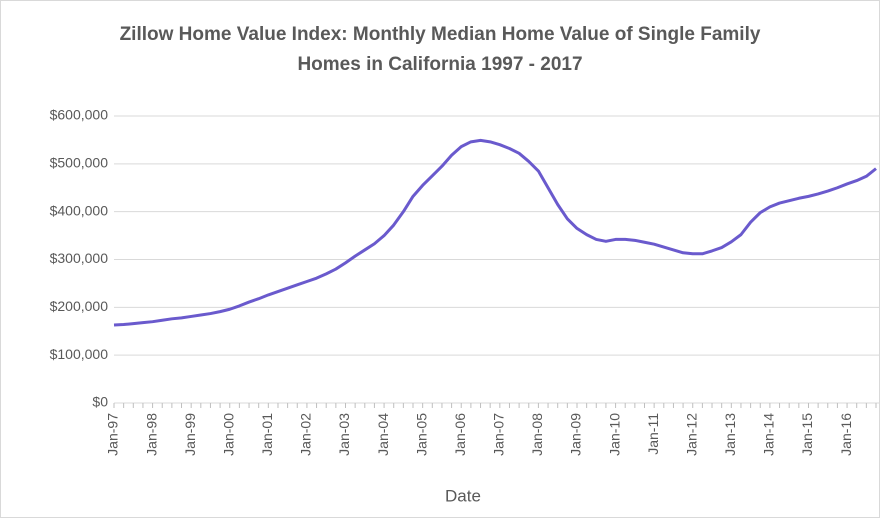 The image size is (880, 518). What do you see at coordinates (807, 434) in the screenshot?
I see `x-tick-label: Jan-15` at bounding box center [807, 434].